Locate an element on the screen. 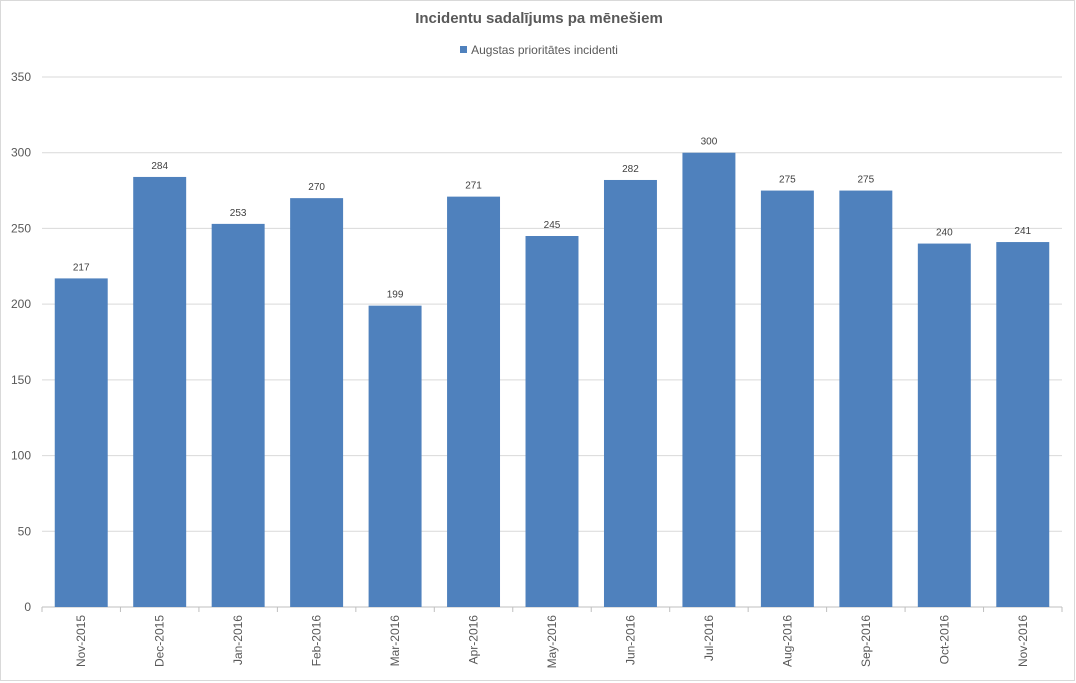 This screenshot has width=1076, height=683. legend: Augstas prioritātes incidenti is located at coordinates (538, 50).